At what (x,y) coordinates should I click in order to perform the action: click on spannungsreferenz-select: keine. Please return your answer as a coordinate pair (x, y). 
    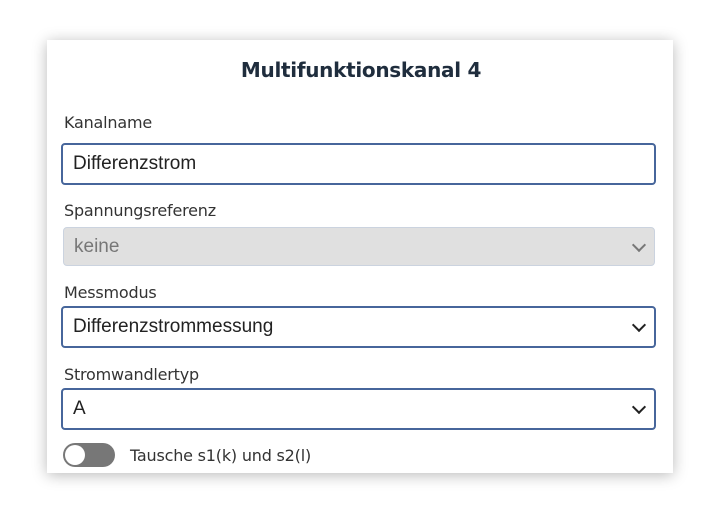
    Looking at the image, I should click on (359, 246).